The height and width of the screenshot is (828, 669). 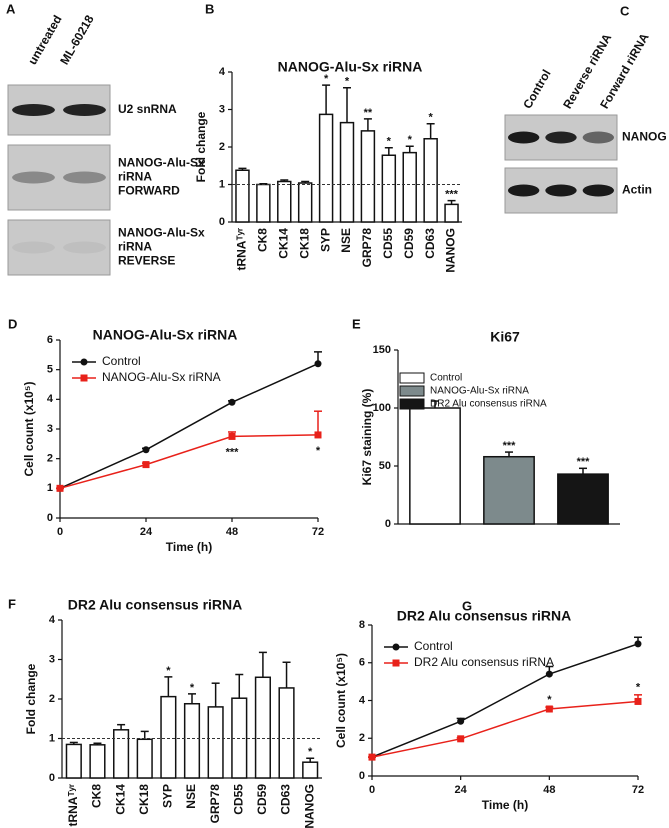 What do you see at coordinates (382, 408) in the screenshot?
I see `y-tick-label: 100` at bounding box center [382, 408].